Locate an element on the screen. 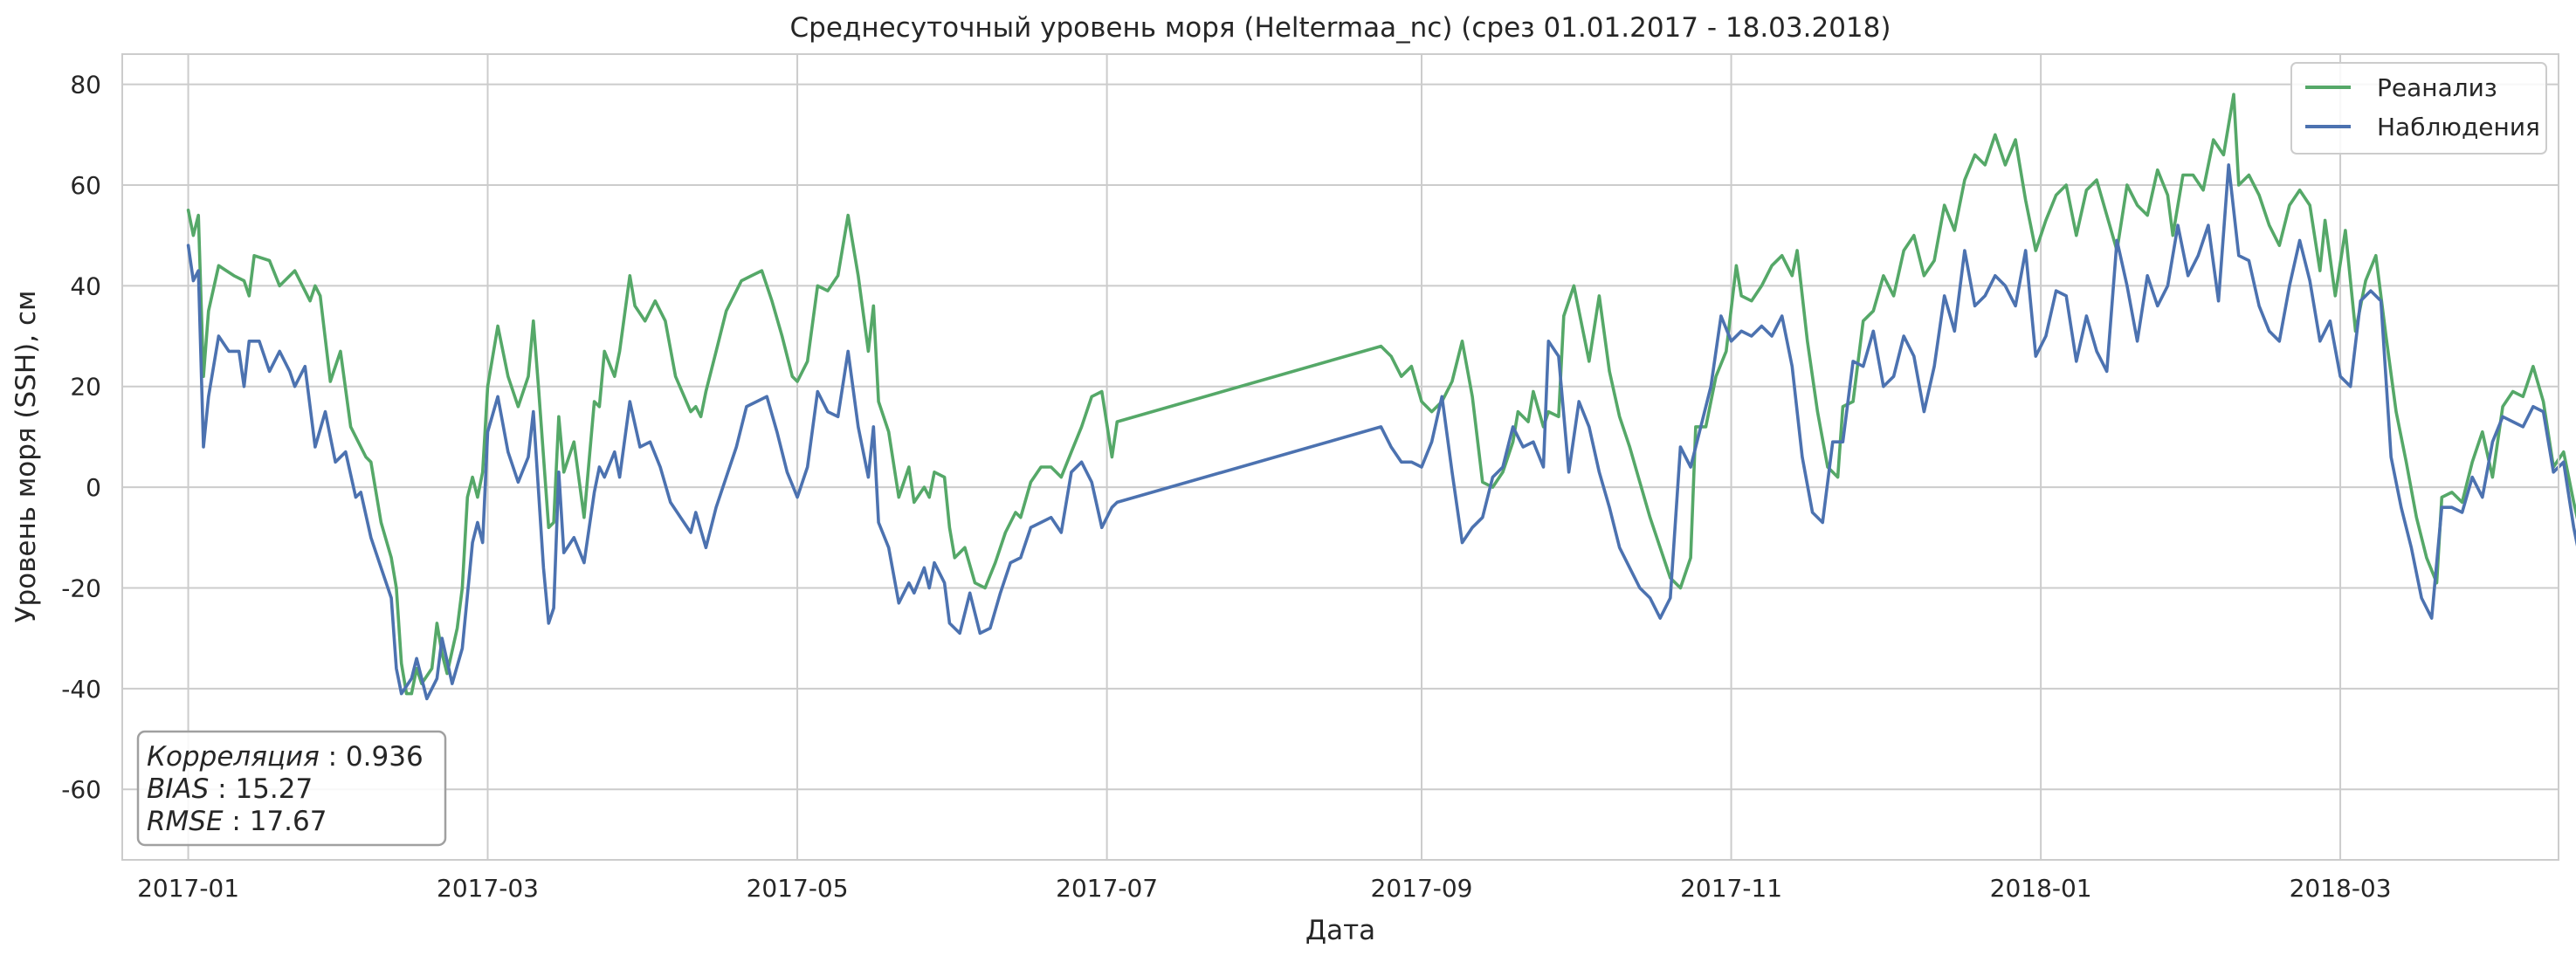  x-tick-label: 2017-11 is located at coordinates (1731, 888).